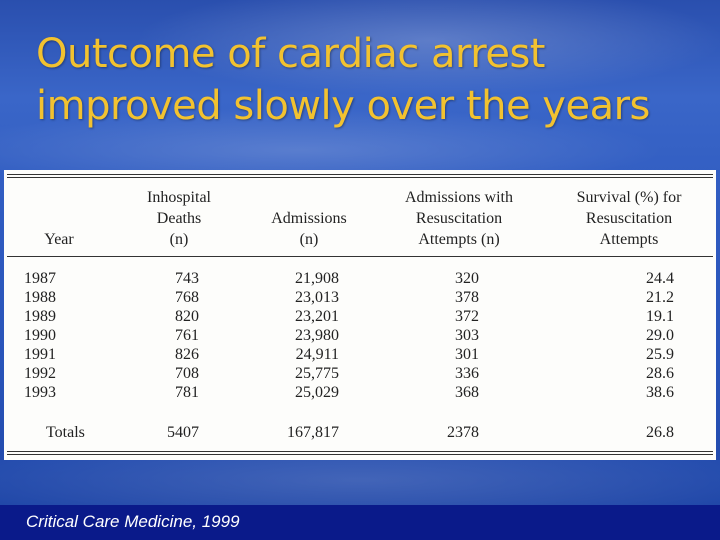 This screenshot has width=720, height=540. I want to click on row-2-year: 1988, so click(40, 297).